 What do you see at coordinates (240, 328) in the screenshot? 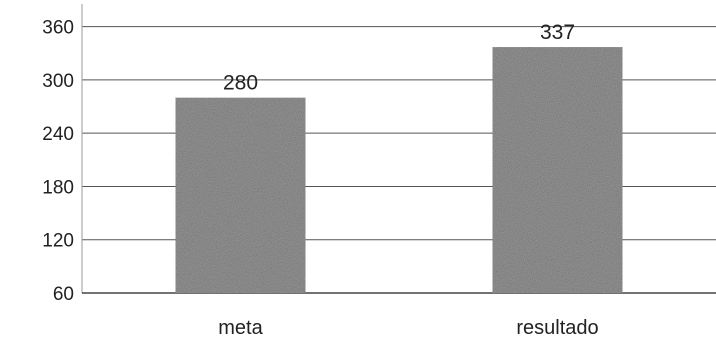
I see `x-tick-label-meta: meta` at bounding box center [240, 328].